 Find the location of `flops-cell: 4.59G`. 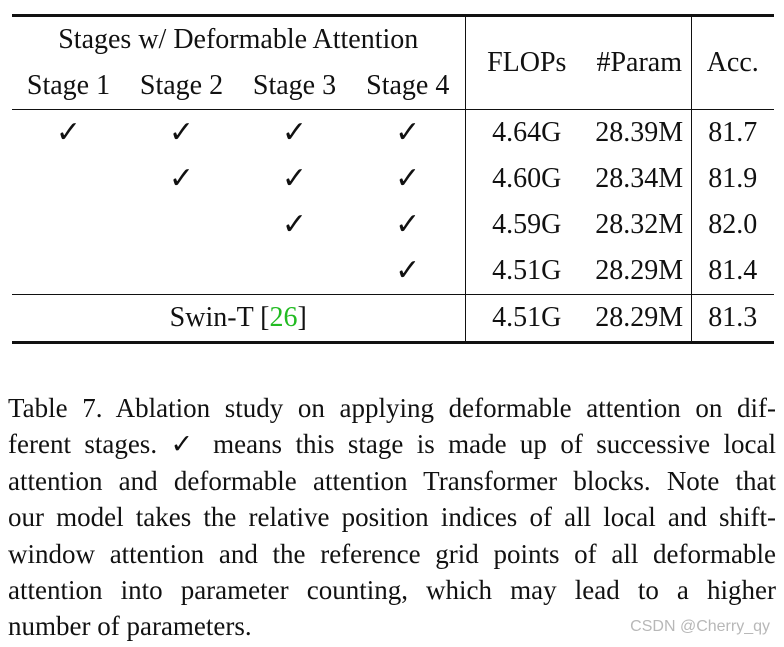

flops-cell: 4.59G is located at coordinates (526, 225).